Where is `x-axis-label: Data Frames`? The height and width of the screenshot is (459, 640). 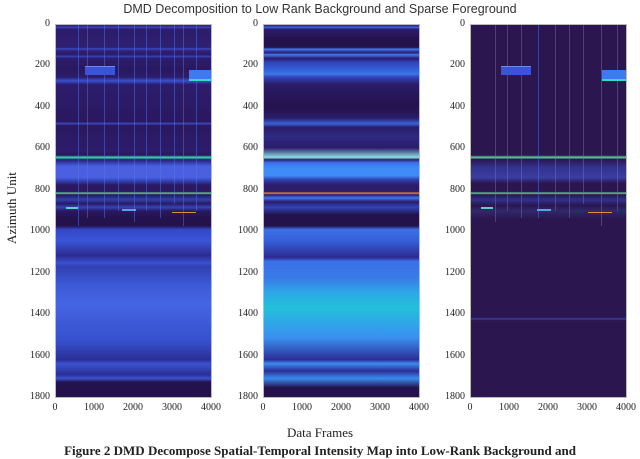
x-axis-label: Data Frames is located at coordinates (320, 432).